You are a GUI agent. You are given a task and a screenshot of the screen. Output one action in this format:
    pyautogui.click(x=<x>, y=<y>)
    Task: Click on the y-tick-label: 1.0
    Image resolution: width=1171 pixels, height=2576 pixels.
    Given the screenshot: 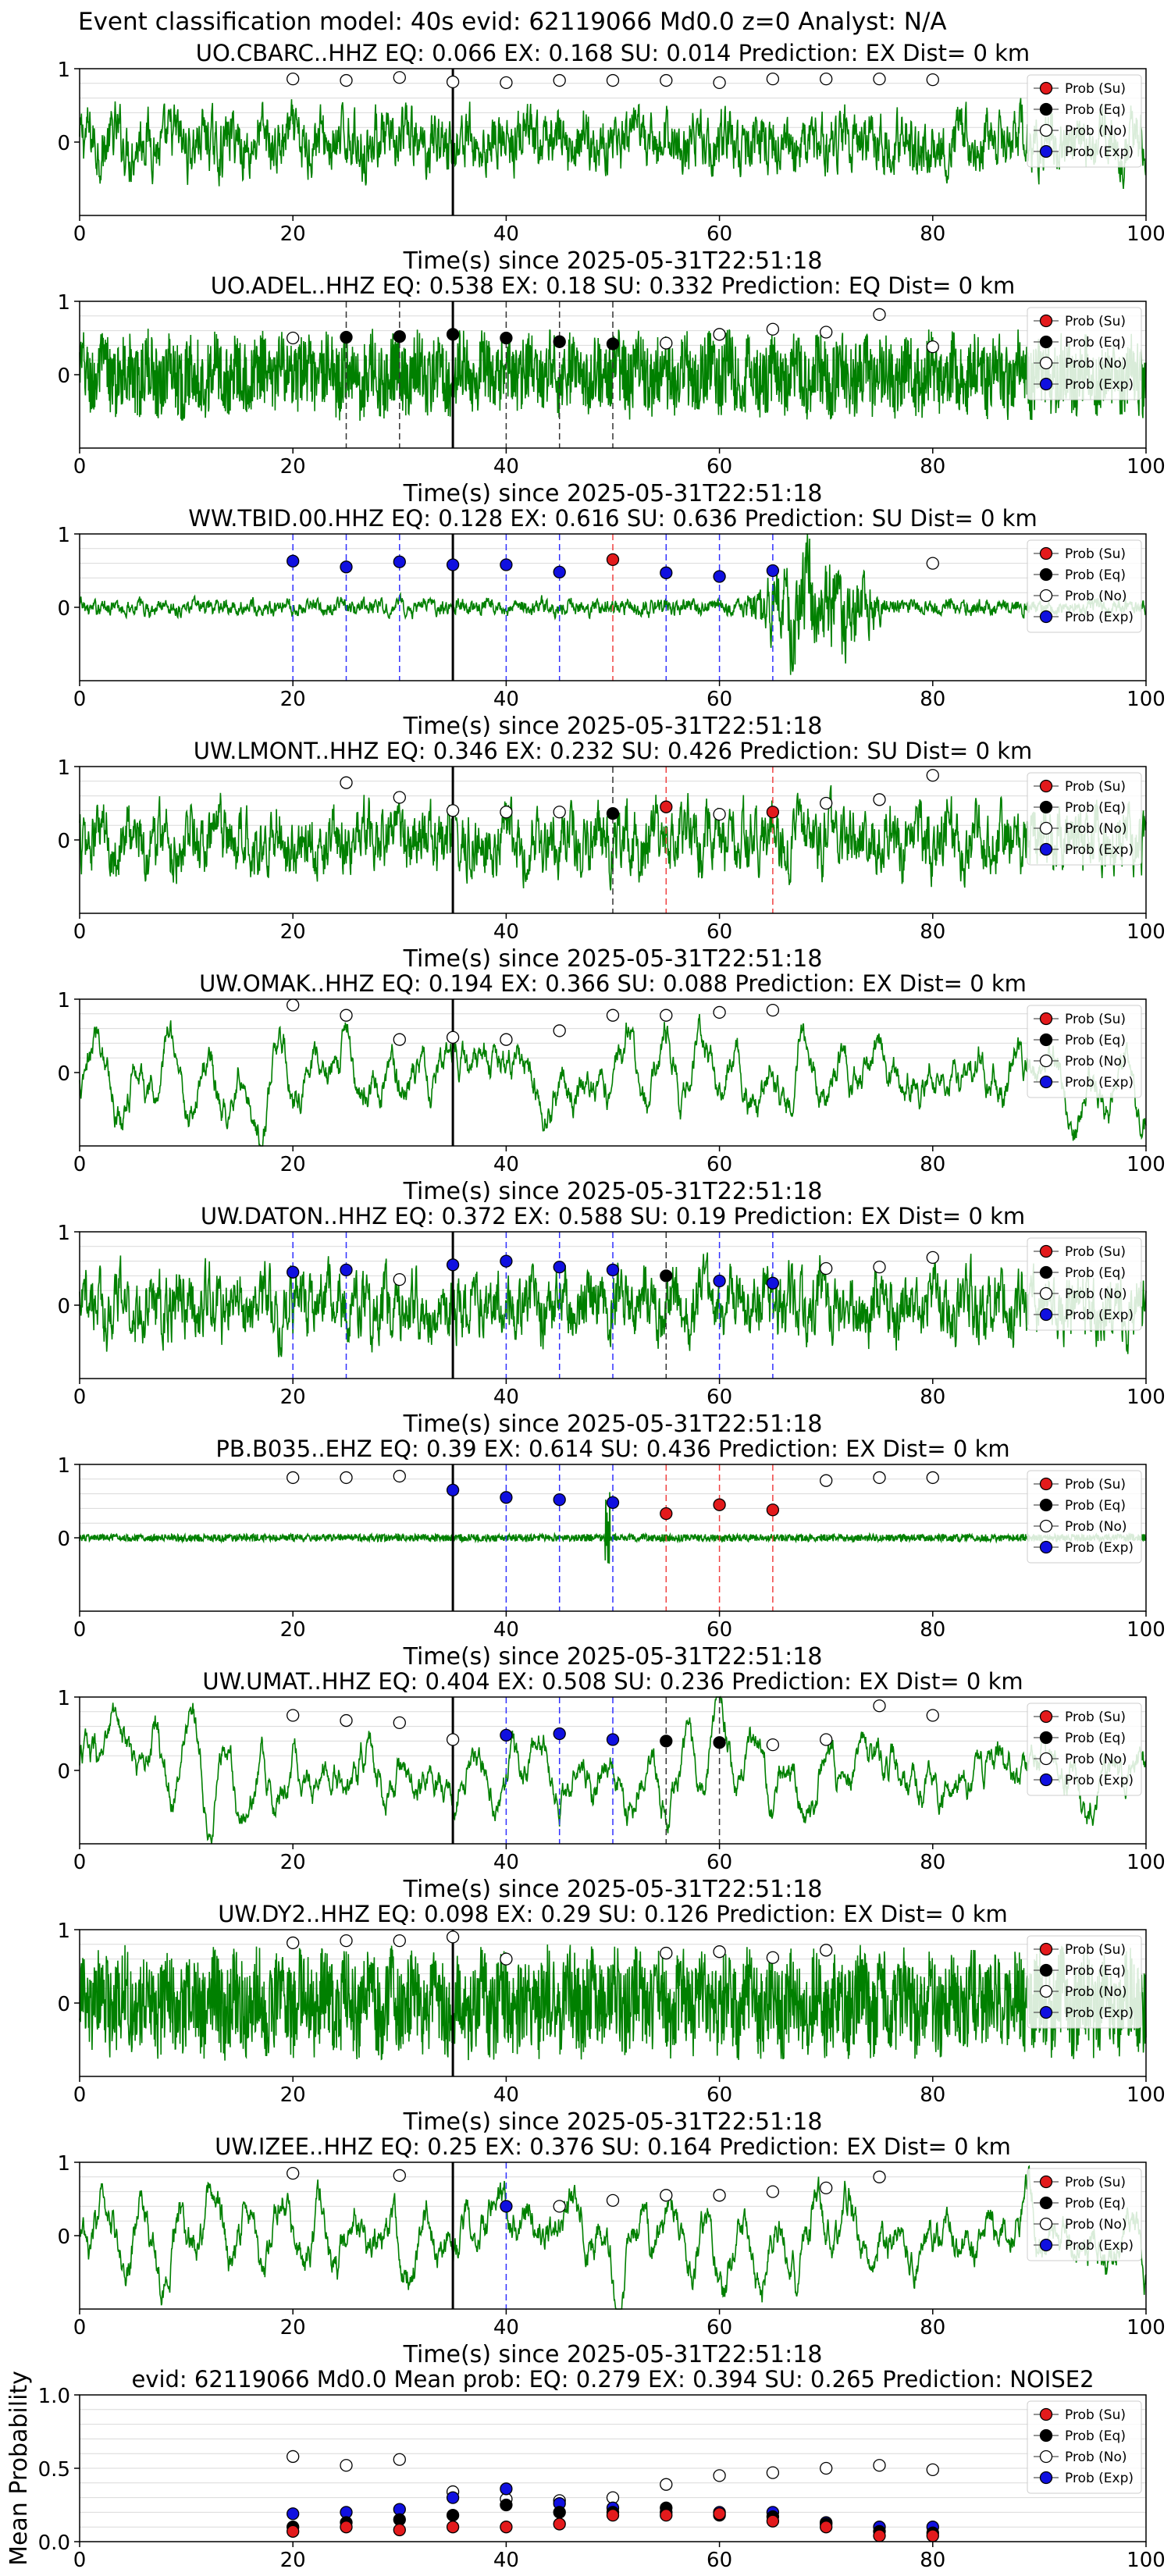 What is the action you would take?
    pyautogui.click(x=54, y=2396)
    